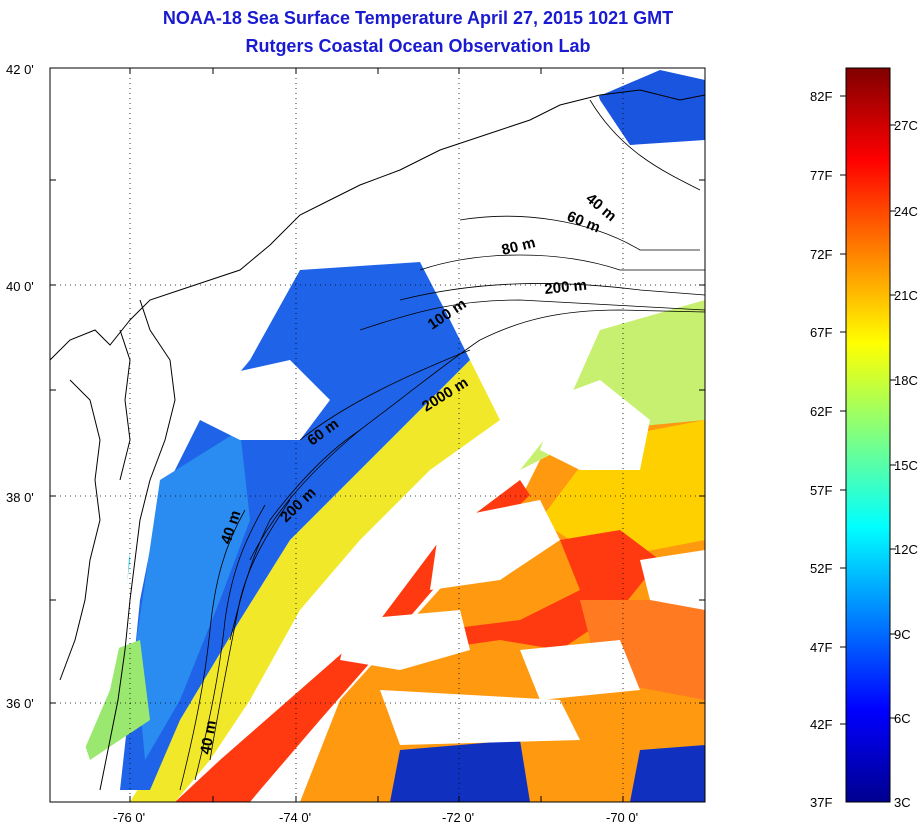 The width and height of the screenshot is (920, 832). What do you see at coordinates (821, 490) in the screenshot?
I see `colorbar-f-57: 57F` at bounding box center [821, 490].